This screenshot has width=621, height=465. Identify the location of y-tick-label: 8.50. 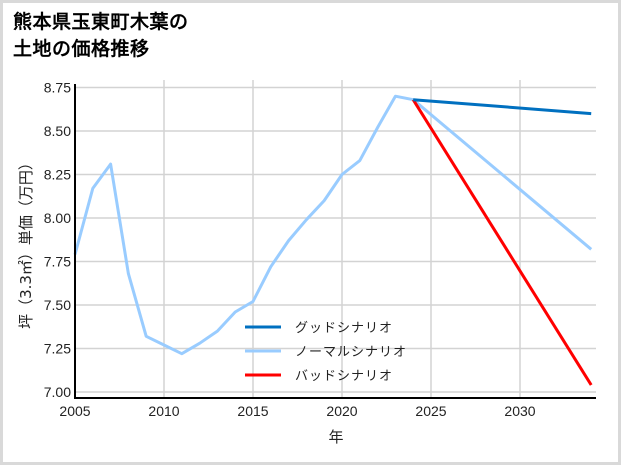
(57, 131).